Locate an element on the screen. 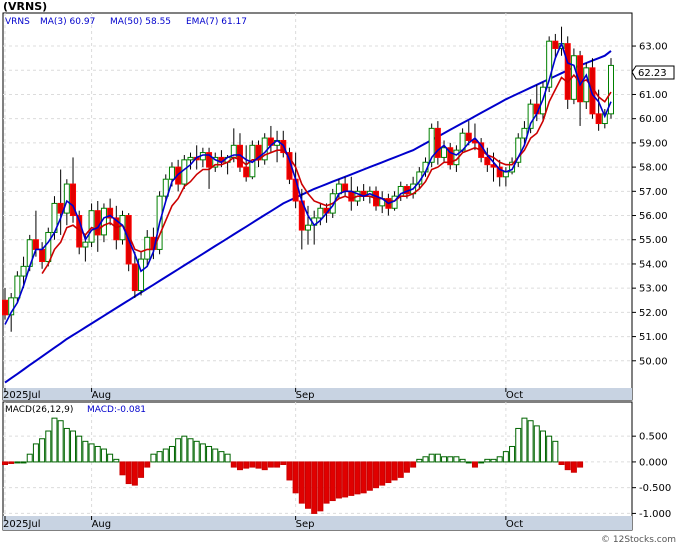 The width and height of the screenshot is (680, 546). price-y-tick-label: 63.00 is located at coordinates (653, 47).